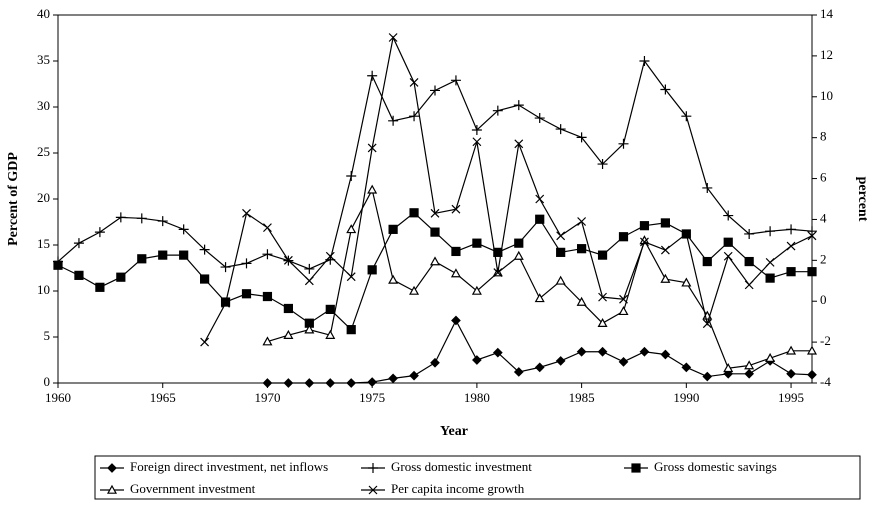 The image size is (877, 506). I want to click on y-tick-label: 25, so click(43, 151).